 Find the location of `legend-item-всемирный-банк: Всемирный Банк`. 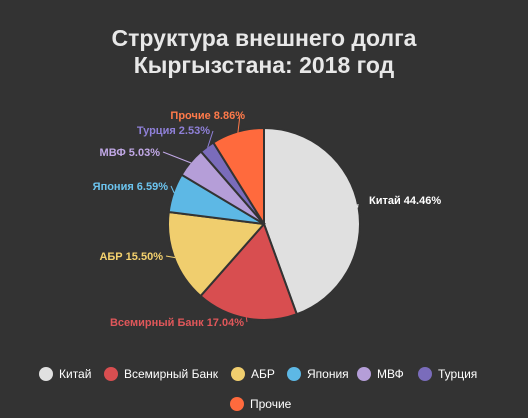

legend-item-всемирный-банк: Всемирный Банк is located at coordinates (161, 374).